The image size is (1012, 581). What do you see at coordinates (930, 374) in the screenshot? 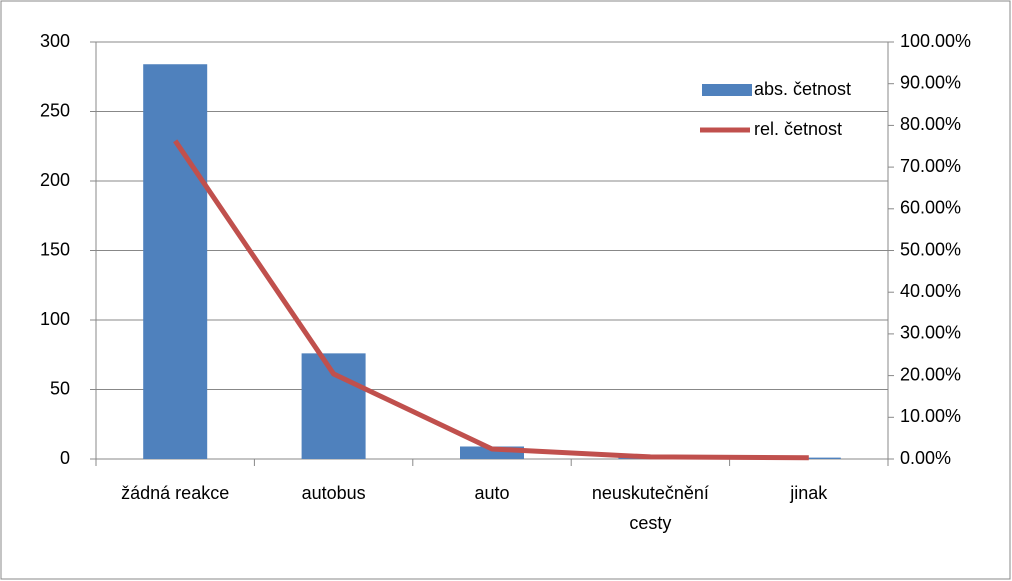
I see `y2-tick-label: 20.00%` at bounding box center [930, 374].